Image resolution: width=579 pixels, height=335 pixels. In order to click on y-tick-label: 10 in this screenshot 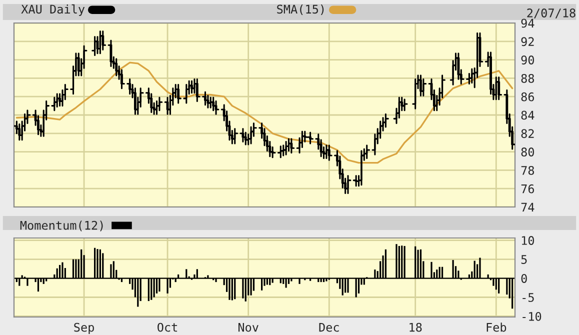, I will do `click(528, 240)`.